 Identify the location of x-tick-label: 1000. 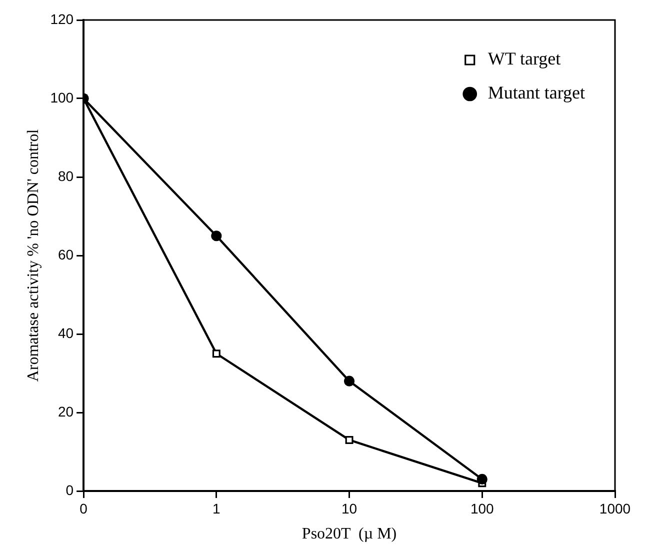
(615, 508).